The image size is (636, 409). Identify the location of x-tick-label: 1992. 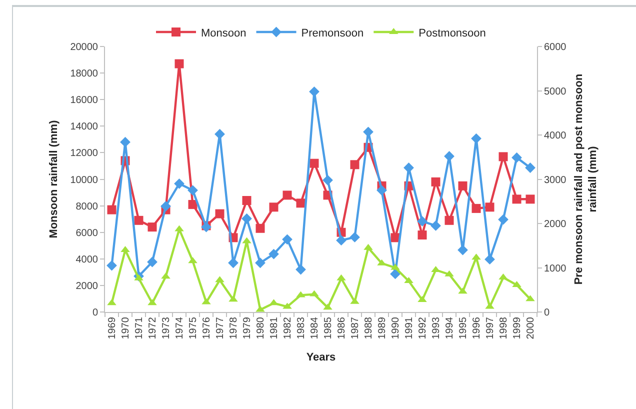
(423, 328).